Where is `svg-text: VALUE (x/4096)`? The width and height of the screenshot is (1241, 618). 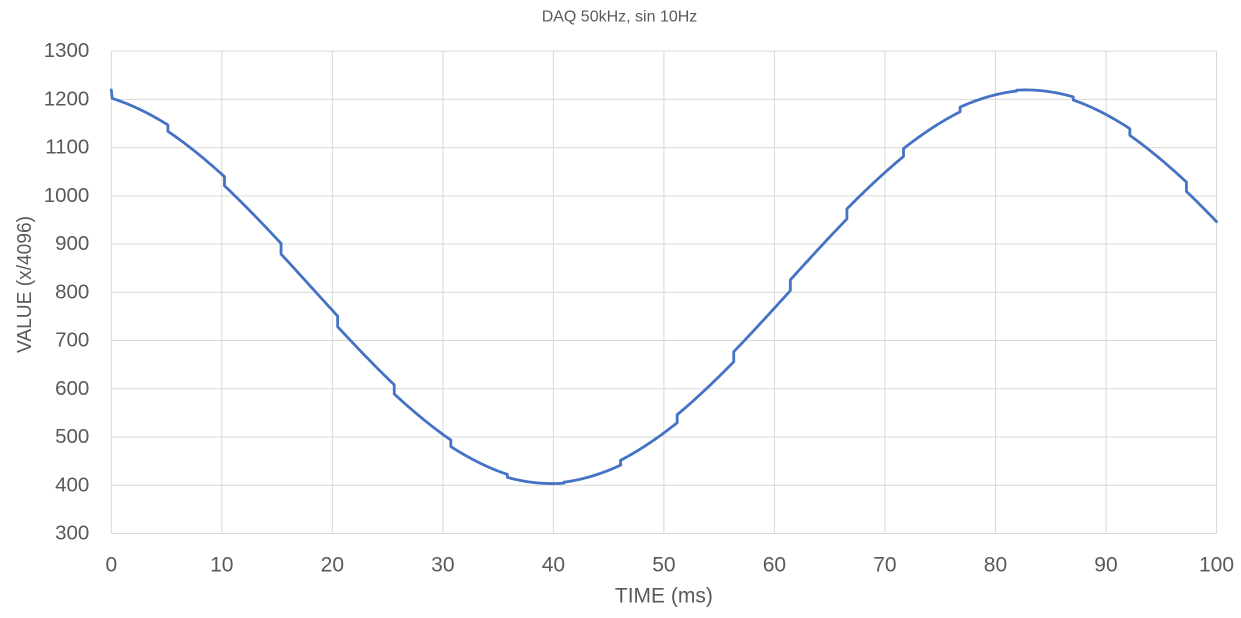
svg-text: VALUE (x/4096) is located at coordinates (25, 284).